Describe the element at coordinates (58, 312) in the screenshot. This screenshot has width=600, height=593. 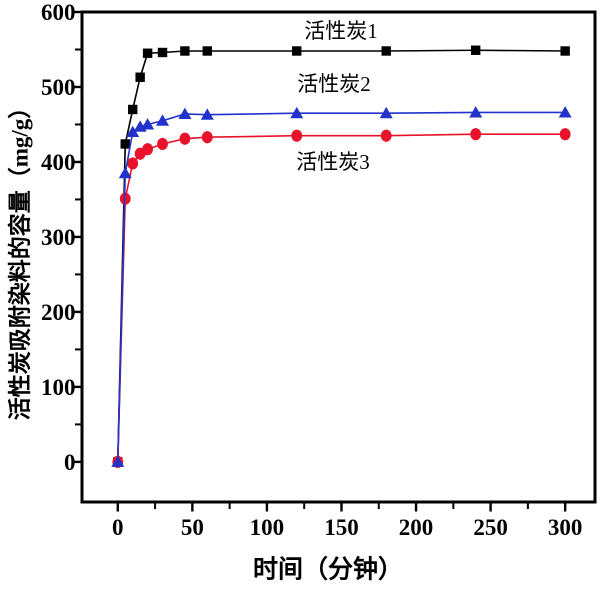
I see `y-tick-label: 200` at that location.